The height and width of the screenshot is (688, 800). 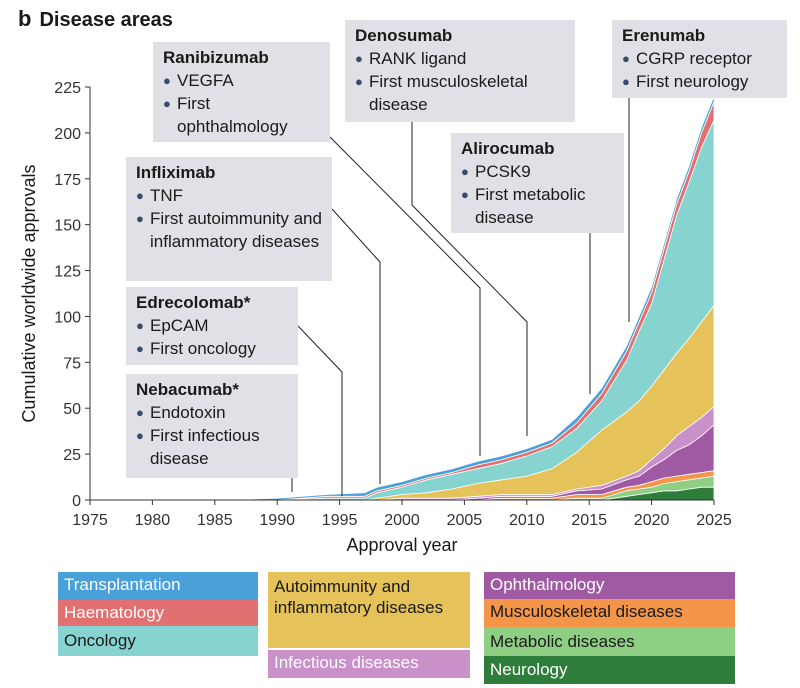 What do you see at coordinates (106, 20) in the screenshot?
I see `panel-title-text: Disease areas` at bounding box center [106, 20].